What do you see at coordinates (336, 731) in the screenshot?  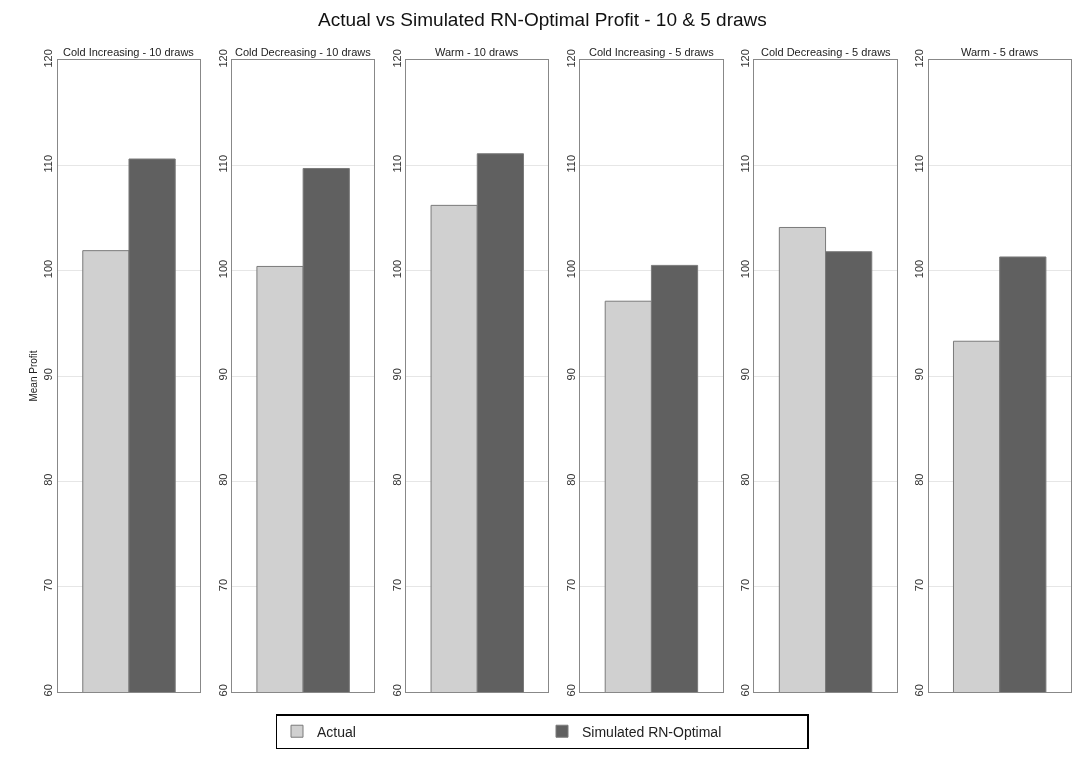 I see `legend-label: Actual` at bounding box center [336, 731].